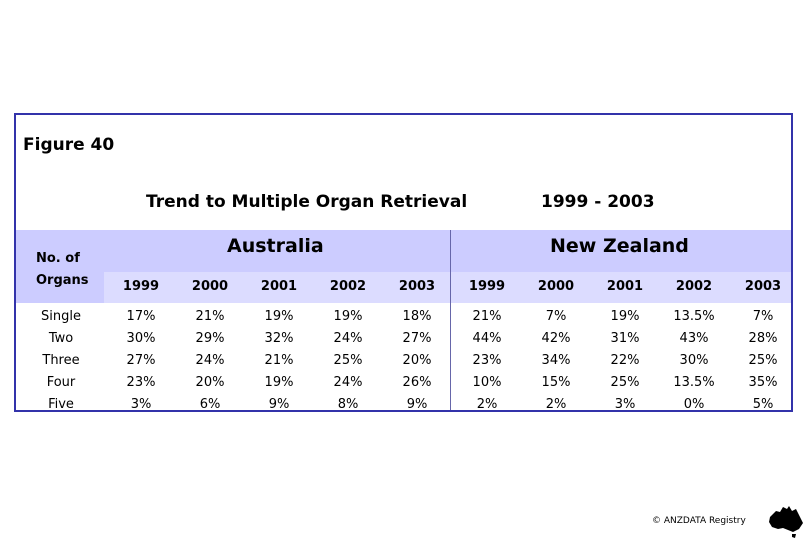 This screenshot has width=810, height=540. I want to click on row-label: Five, so click(61, 404).